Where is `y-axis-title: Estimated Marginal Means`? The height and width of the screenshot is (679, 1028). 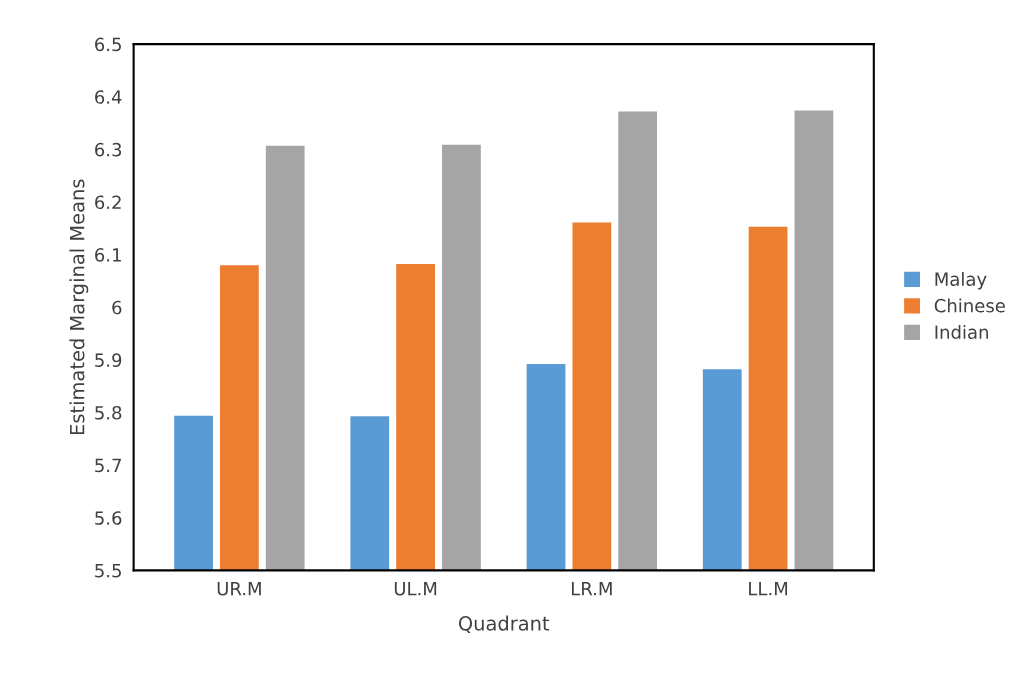
y-axis-title: Estimated Marginal Means is located at coordinates (79, 307).